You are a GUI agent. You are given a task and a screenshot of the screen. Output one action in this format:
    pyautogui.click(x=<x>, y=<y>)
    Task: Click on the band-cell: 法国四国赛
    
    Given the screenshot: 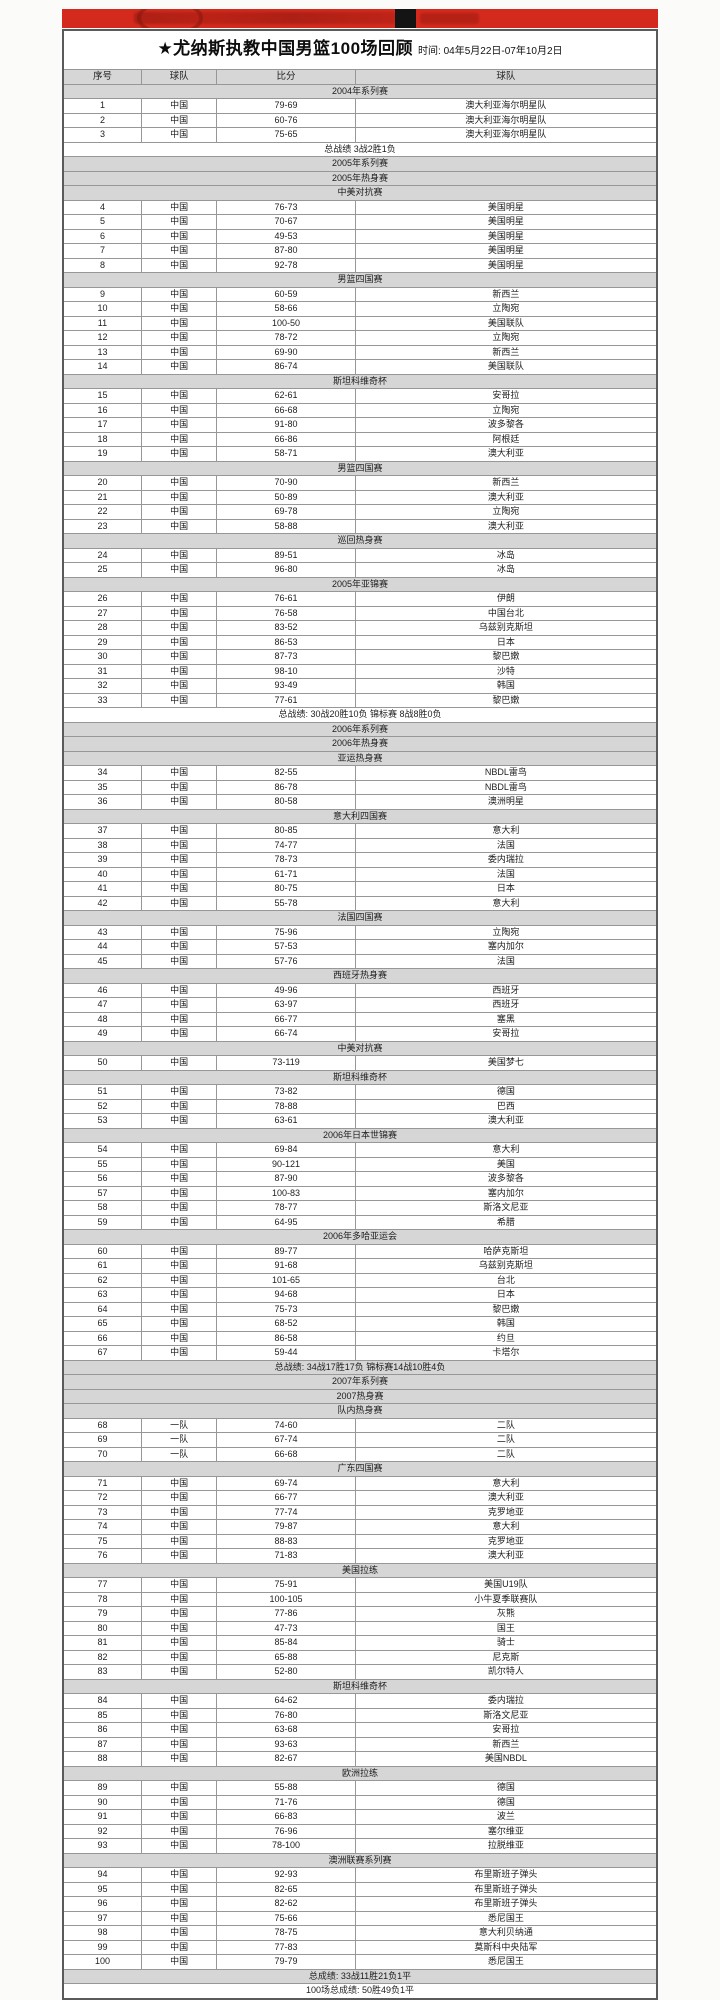 What is the action you would take?
    pyautogui.click(x=360, y=918)
    